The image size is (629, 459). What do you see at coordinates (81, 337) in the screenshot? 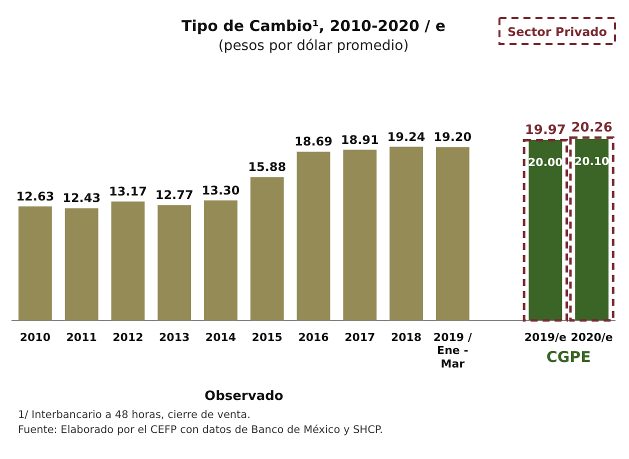
I see `x-tick-label: 2011` at bounding box center [81, 337].